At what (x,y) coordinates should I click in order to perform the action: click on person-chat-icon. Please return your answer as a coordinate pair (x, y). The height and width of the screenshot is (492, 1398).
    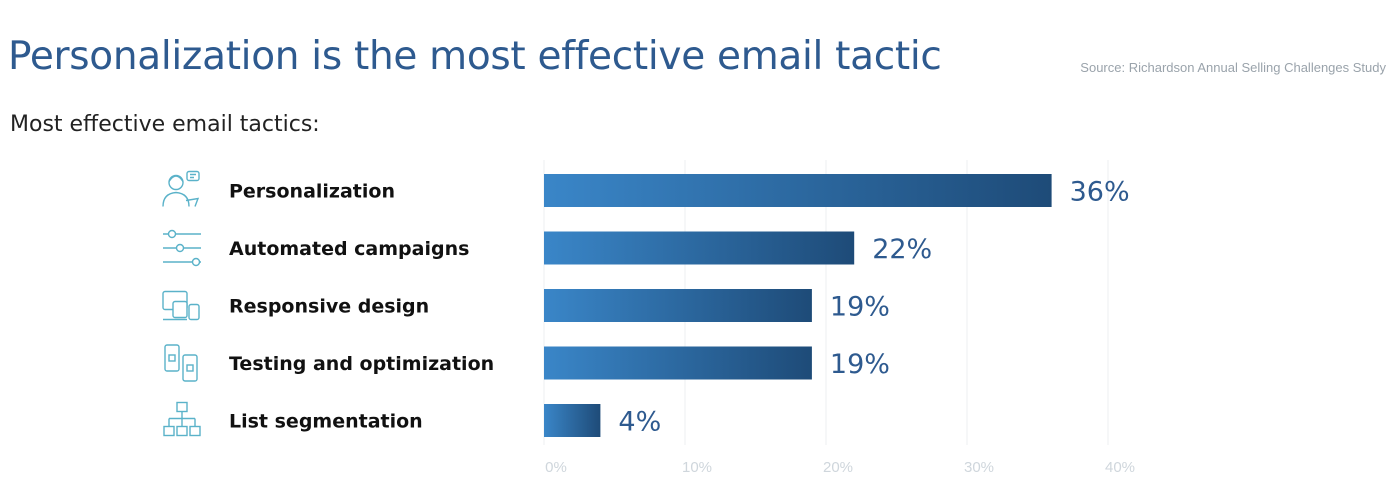
    Looking at the image, I should click on (181, 188).